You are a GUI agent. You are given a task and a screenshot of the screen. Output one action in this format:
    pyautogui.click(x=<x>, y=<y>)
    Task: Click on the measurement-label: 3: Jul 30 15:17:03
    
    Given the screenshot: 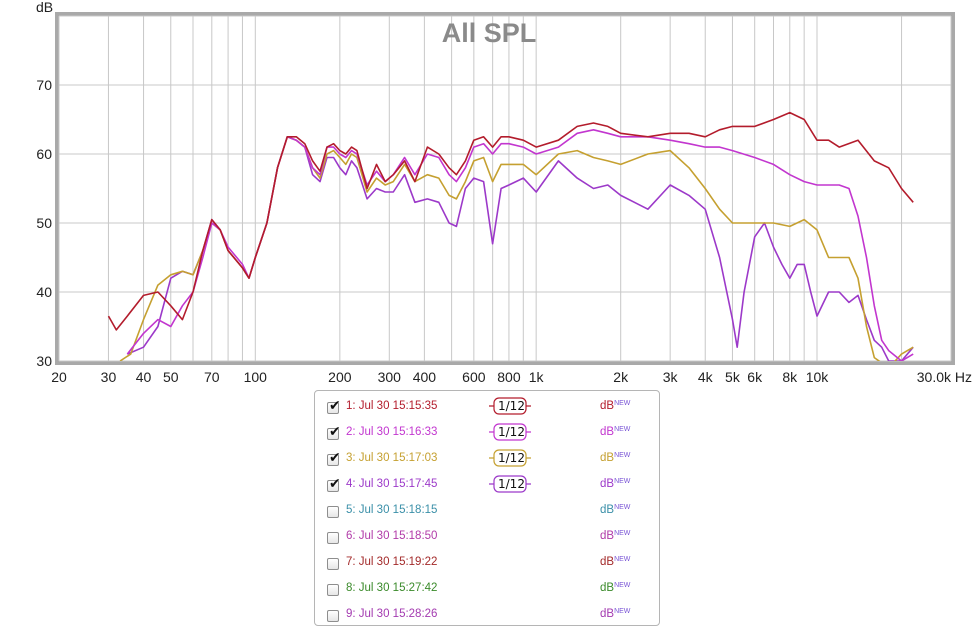 What is the action you would take?
    pyautogui.click(x=392, y=458)
    